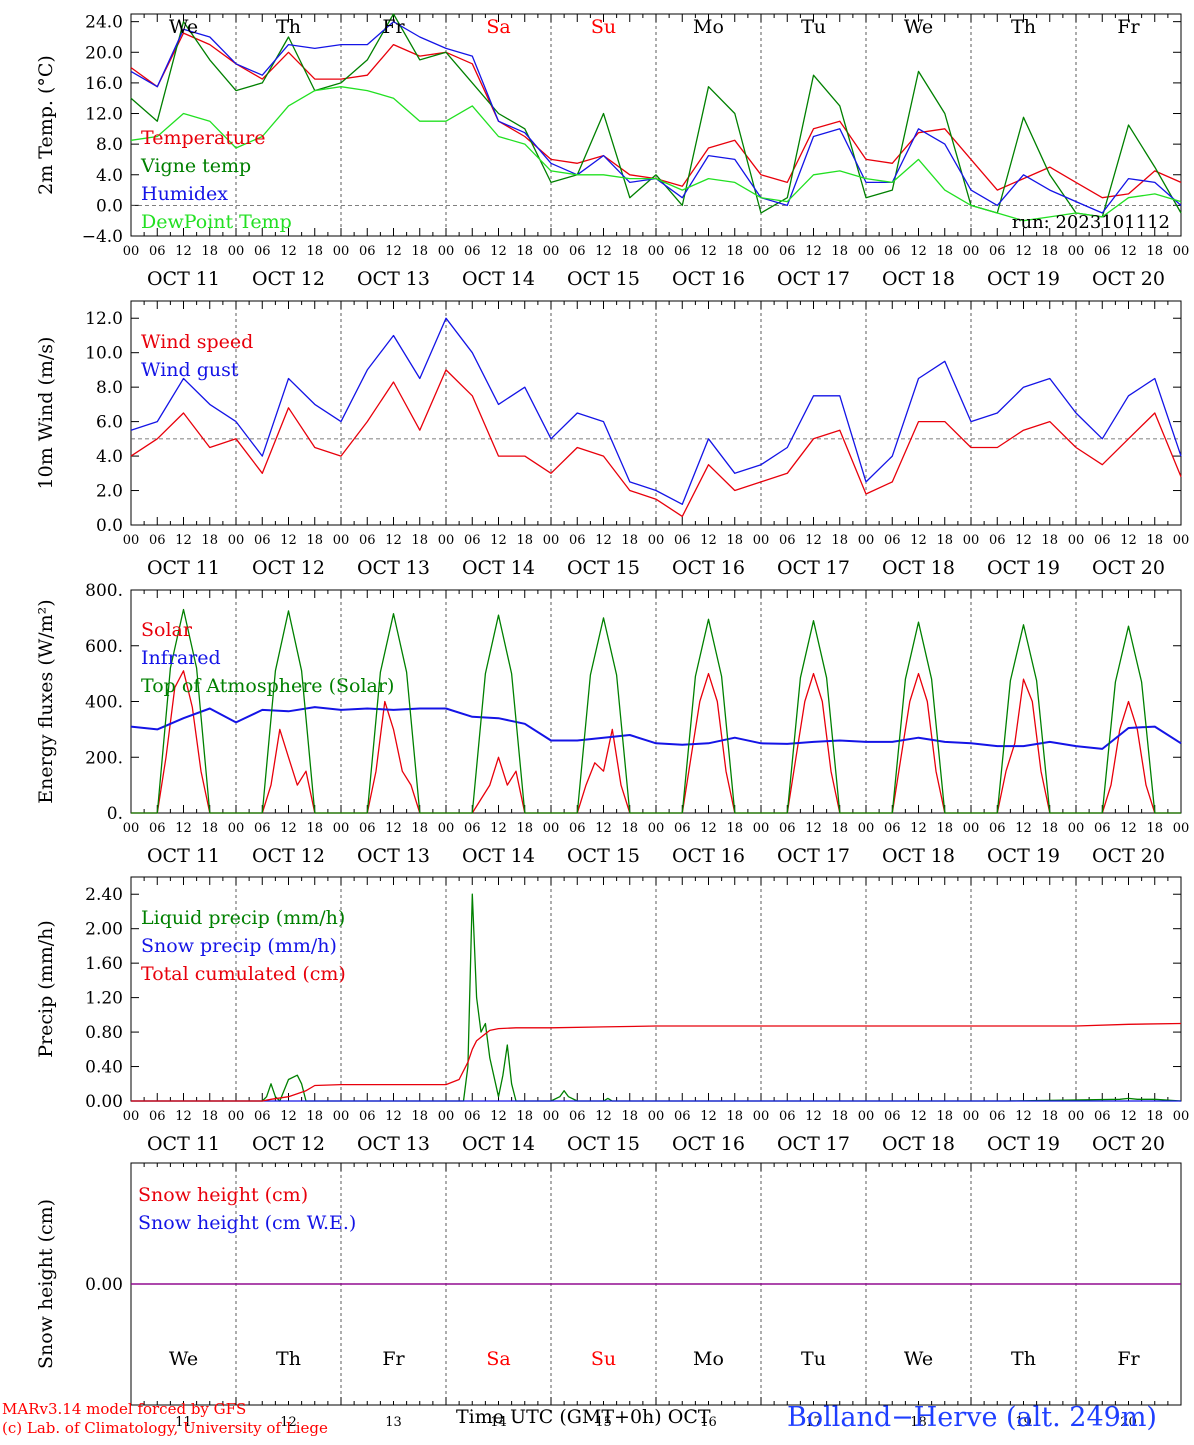  I want to click on y-tick-label: 20.0, so click(104, 53).